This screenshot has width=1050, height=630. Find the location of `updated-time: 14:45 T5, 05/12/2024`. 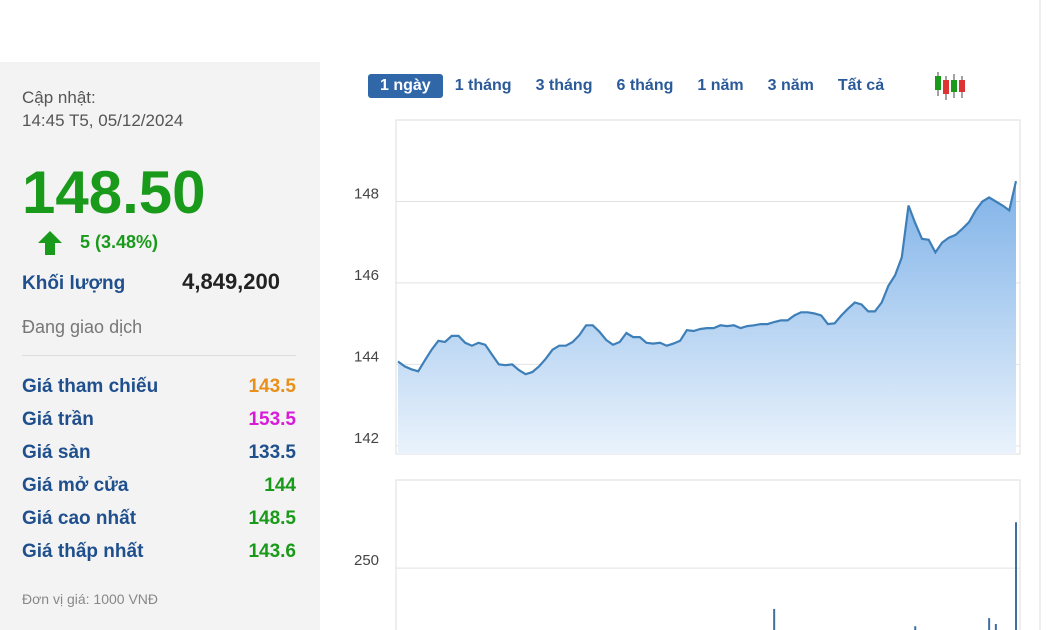

updated-time: 14:45 T5, 05/12/2024 is located at coordinates (103, 120).